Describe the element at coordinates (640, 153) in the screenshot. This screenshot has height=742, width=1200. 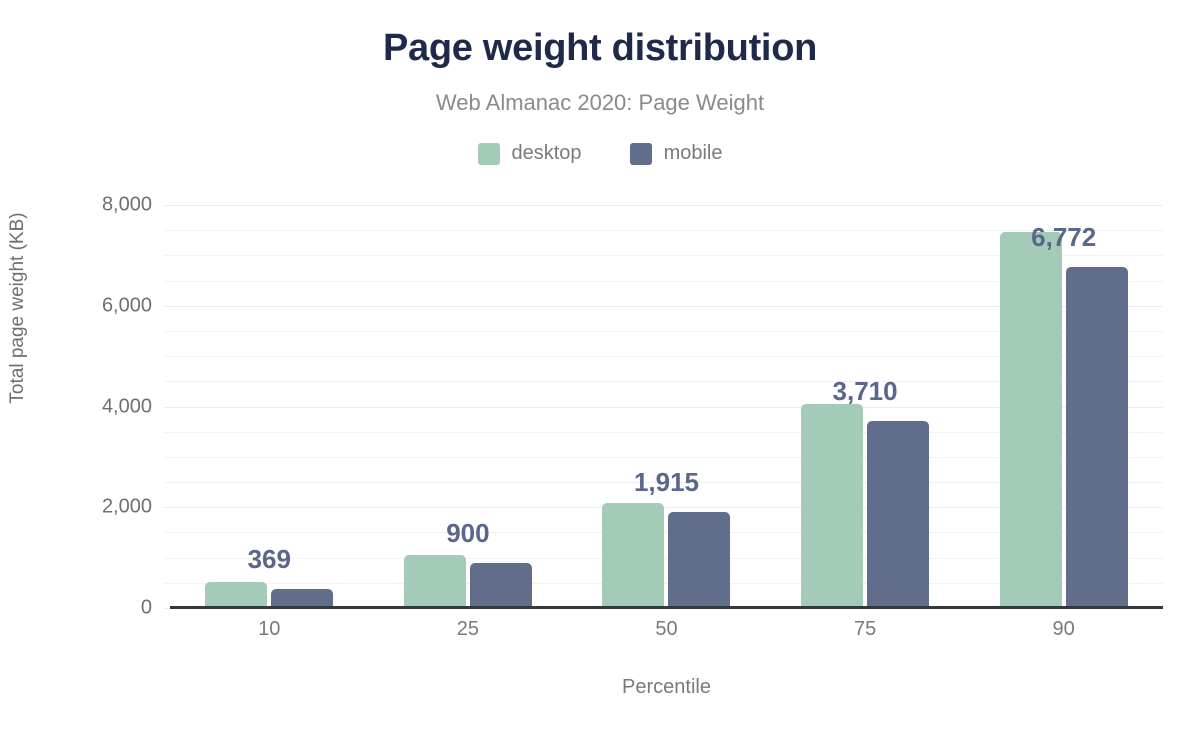
I see `legend-swatch-mobile` at that location.